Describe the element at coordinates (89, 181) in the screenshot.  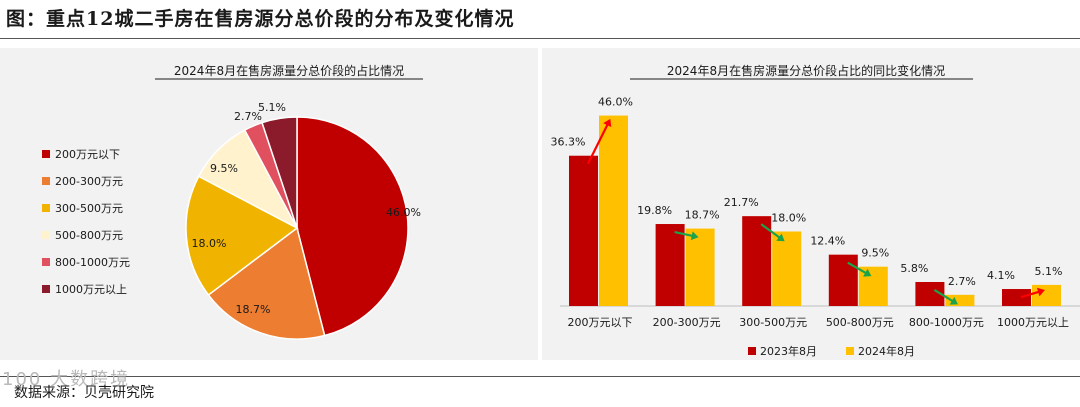
I see `legend-label-2: 200-300万元` at that location.